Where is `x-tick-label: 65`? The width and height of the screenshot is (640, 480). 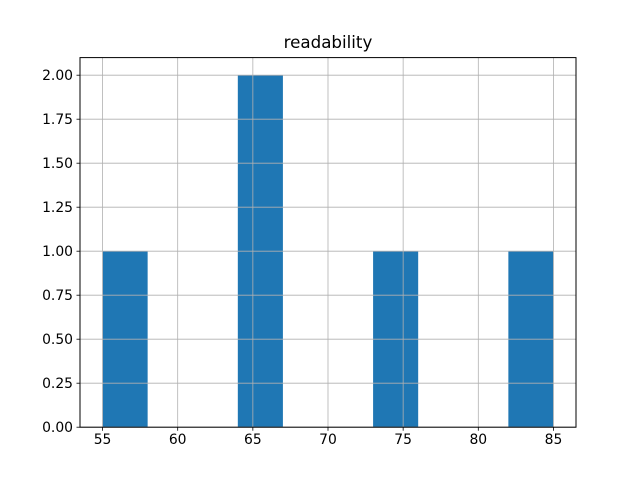 x-tick-label: 65 is located at coordinates (253, 440).